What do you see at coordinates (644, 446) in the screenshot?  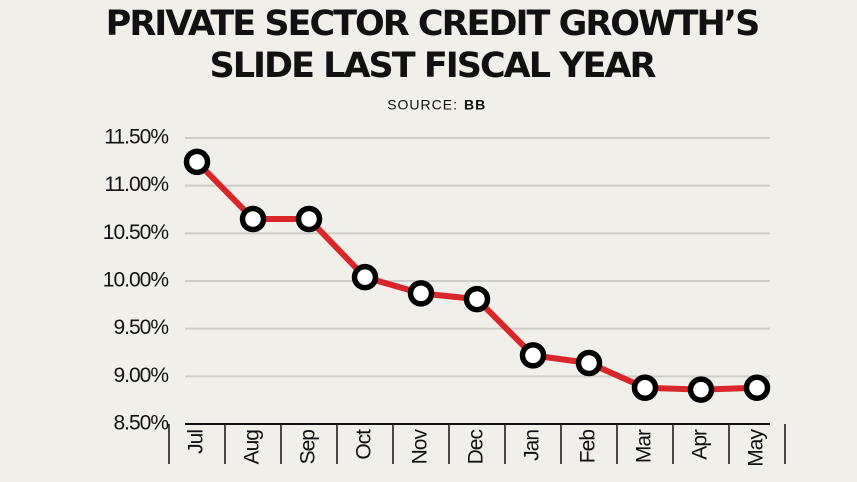 I see `x-tick-label: Mar` at bounding box center [644, 446].